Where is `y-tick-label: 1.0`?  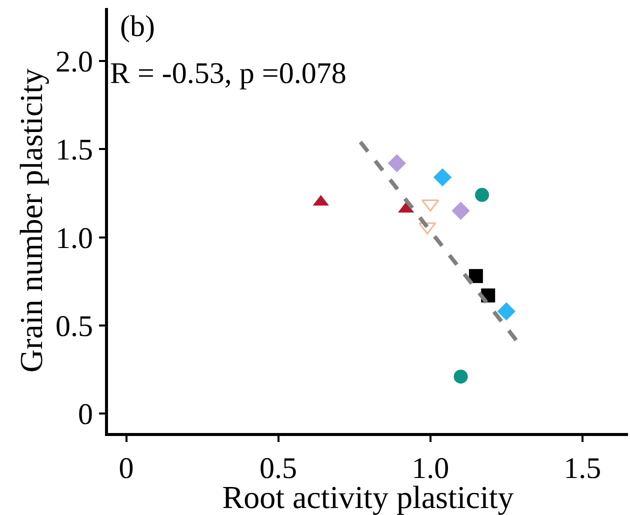 y-tick-label: 1.0 is located at coordinates (74, 238).